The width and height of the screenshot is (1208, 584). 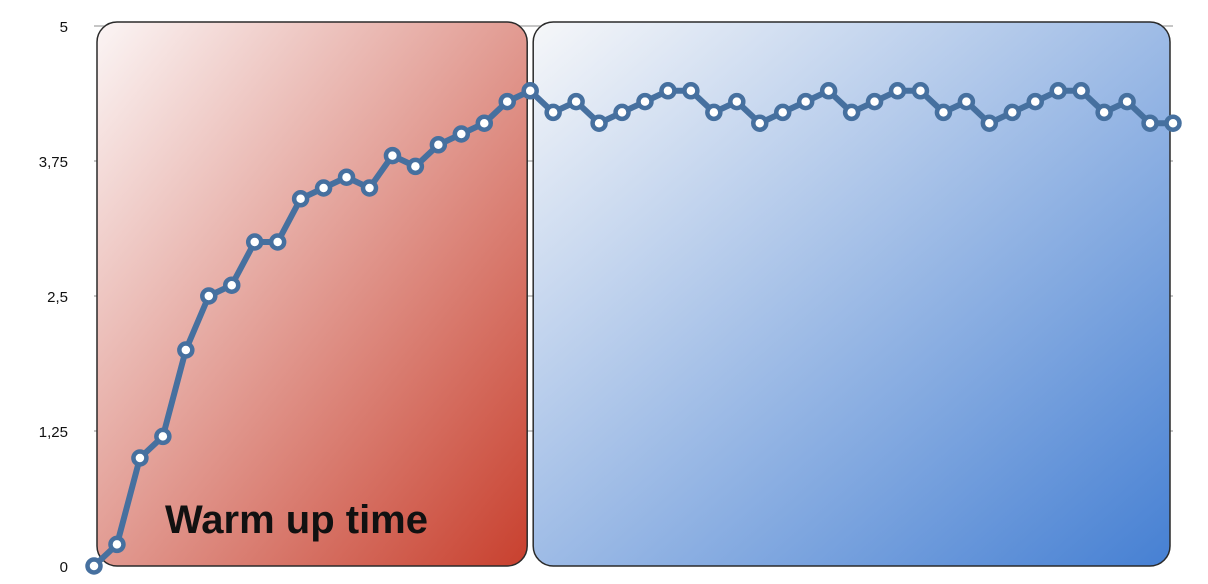 I want to click on y-axis-ticks: 0 1,25 2,5 3,75 5, so click(x=53, y=297).